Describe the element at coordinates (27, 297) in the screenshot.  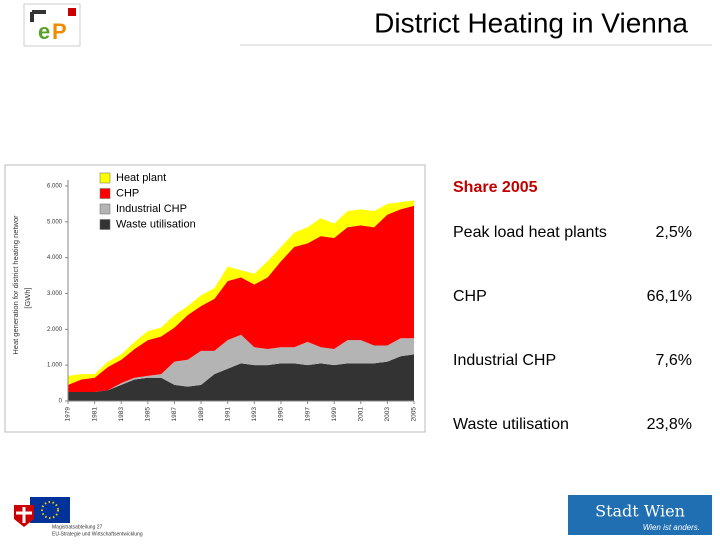
I see `y-axis-unit: [GWh]` at that location.